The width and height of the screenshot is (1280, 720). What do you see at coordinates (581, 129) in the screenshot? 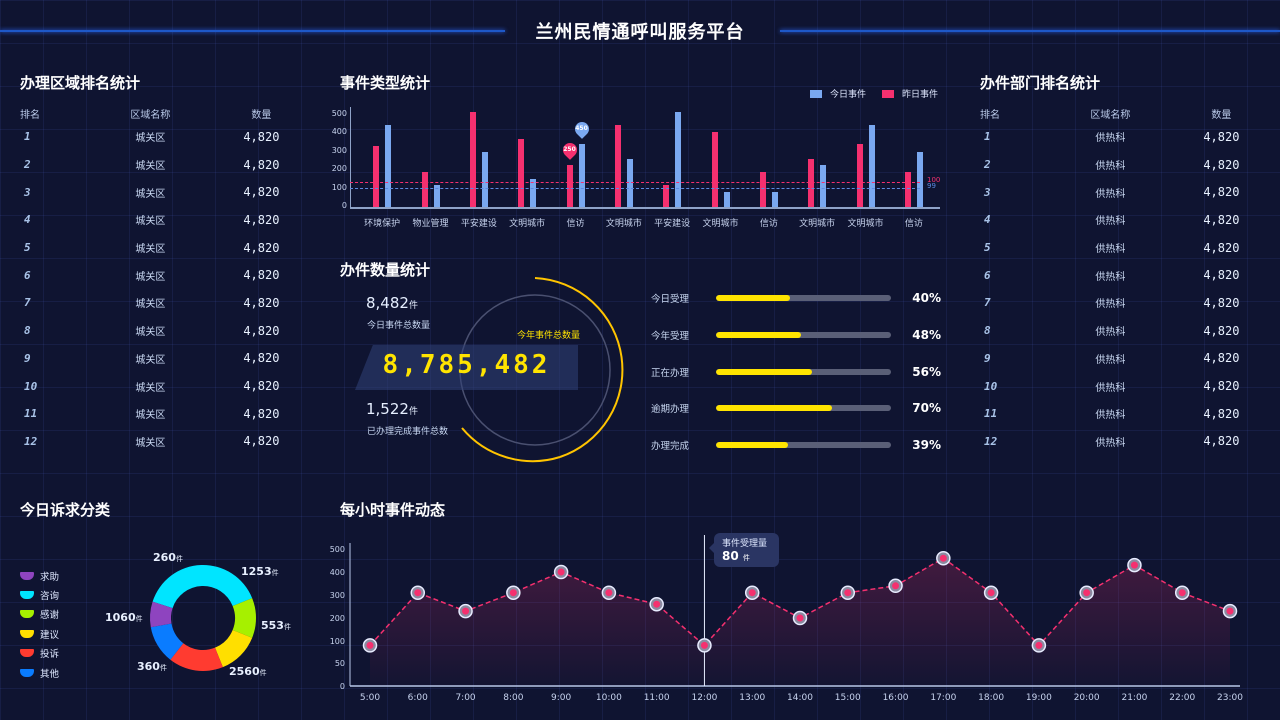
I see `pin-marker-icon` at bounding box center [581, 129].